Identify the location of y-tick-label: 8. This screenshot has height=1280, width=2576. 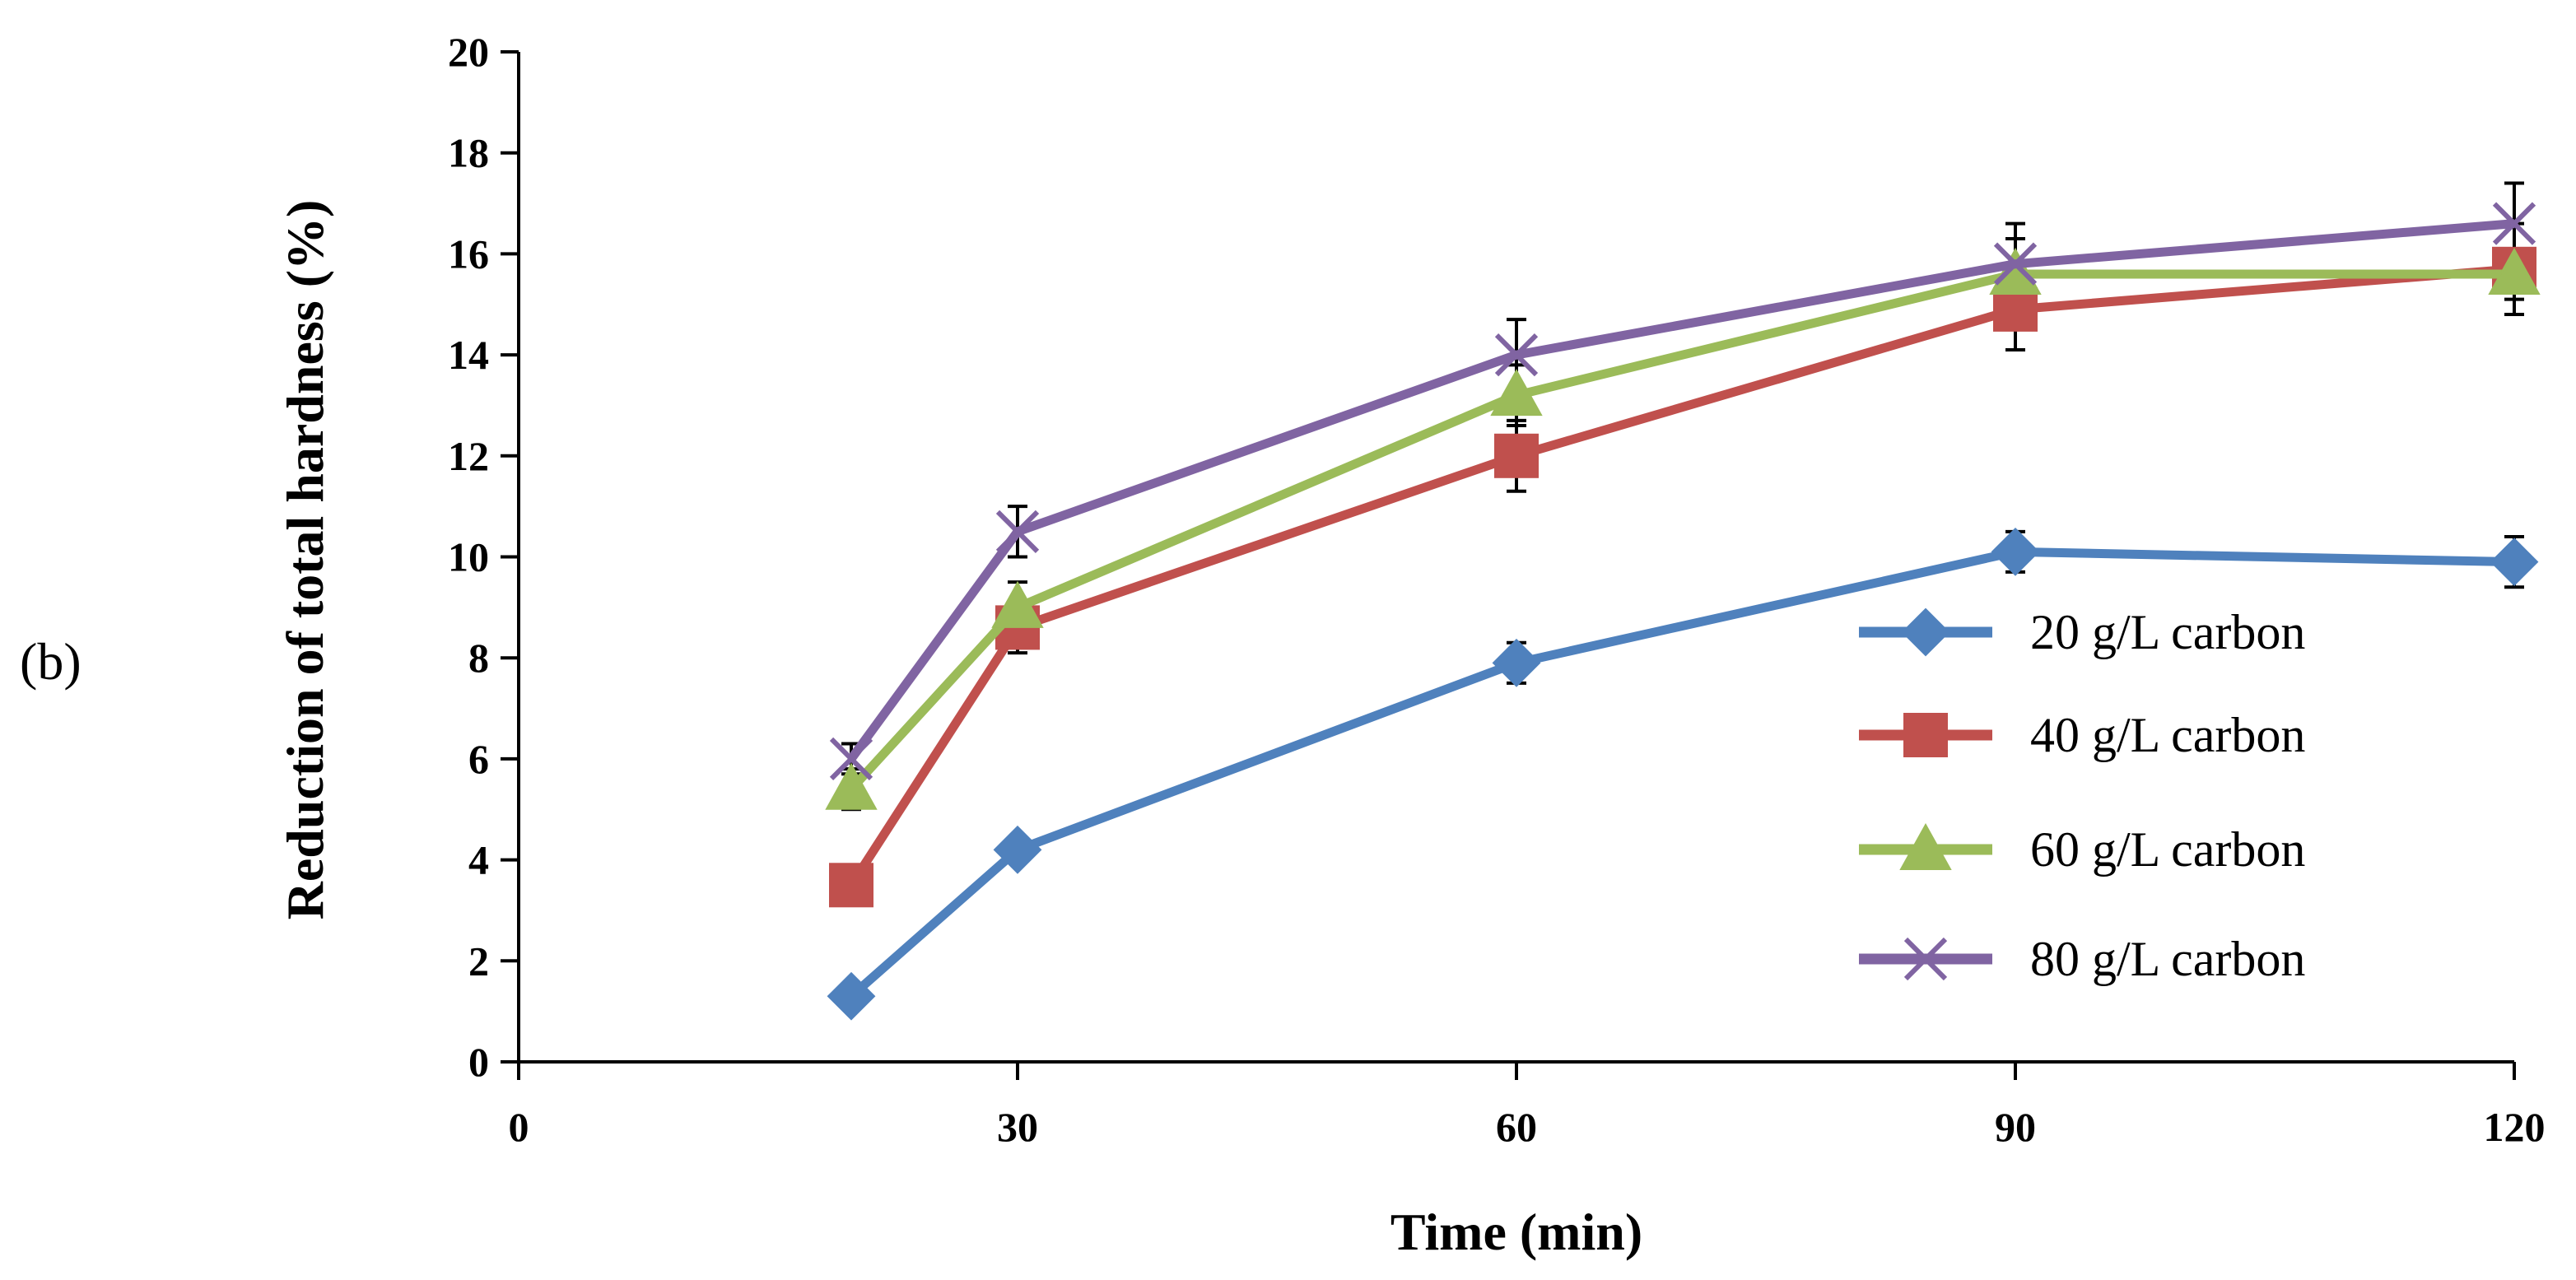
(478, 658).